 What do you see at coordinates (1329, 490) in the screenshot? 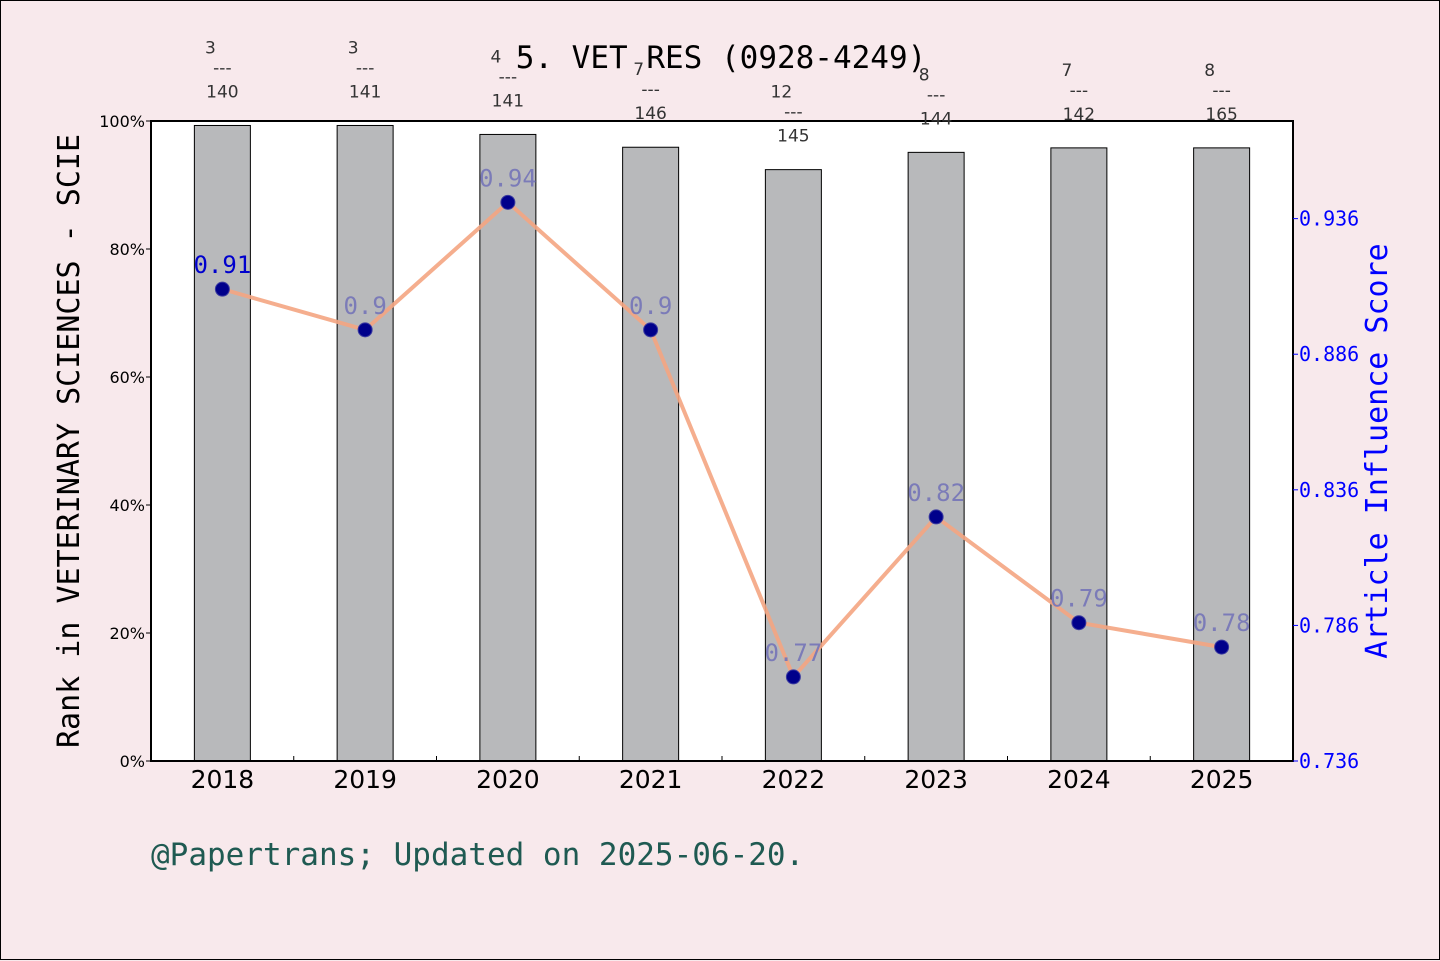
I see `y-right-tick-label: 0.836` at bounding box center [1329, 490].